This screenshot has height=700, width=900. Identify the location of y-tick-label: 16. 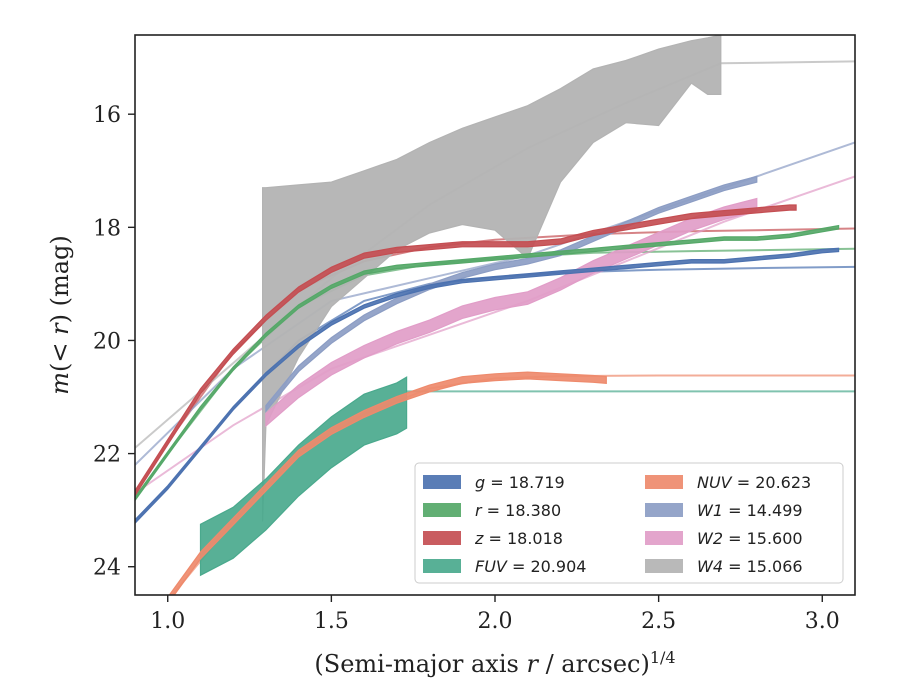
(107, 115).